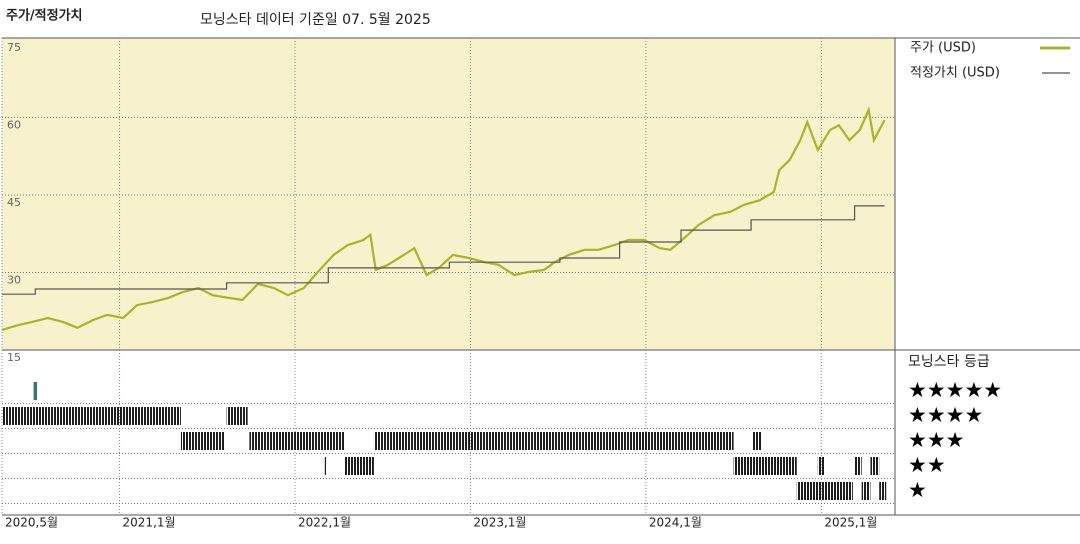 The image size is (1080, 544). What do you see at coordinates (936, 440) in the screenshot?
I see `rating-legend: ★★★` at bounding box center [936, 440].